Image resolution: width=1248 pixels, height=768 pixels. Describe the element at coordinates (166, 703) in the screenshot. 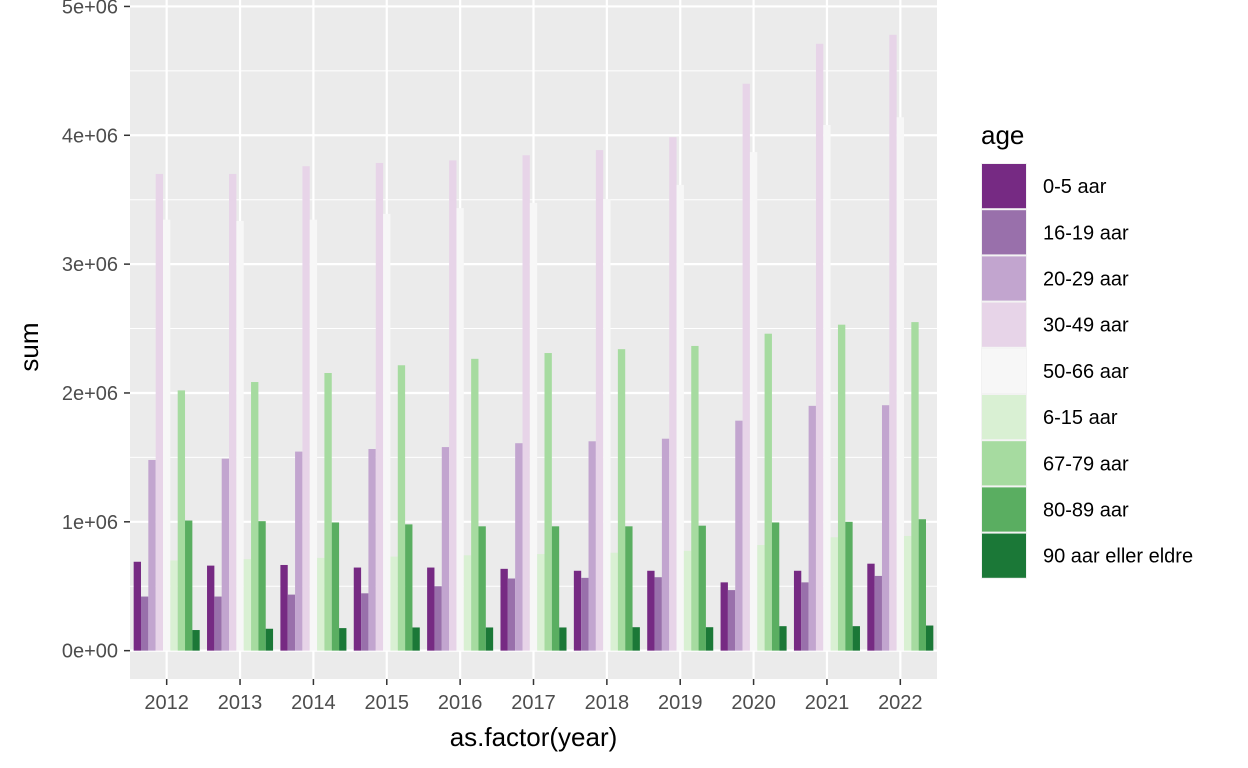

I see `x-tick-label: 2012` at that location.